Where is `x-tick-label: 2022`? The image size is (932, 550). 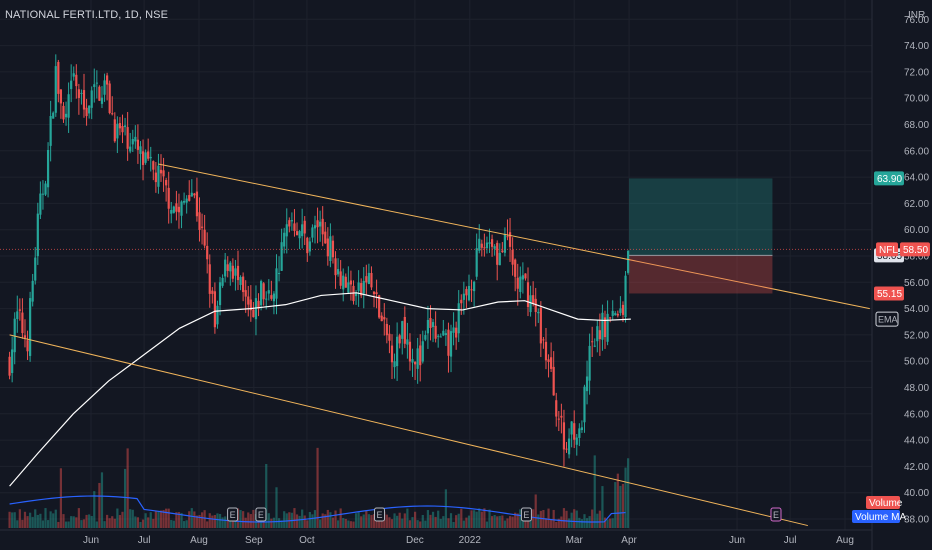 x-tick-label: 2022 is located at coordinates (470, 540).